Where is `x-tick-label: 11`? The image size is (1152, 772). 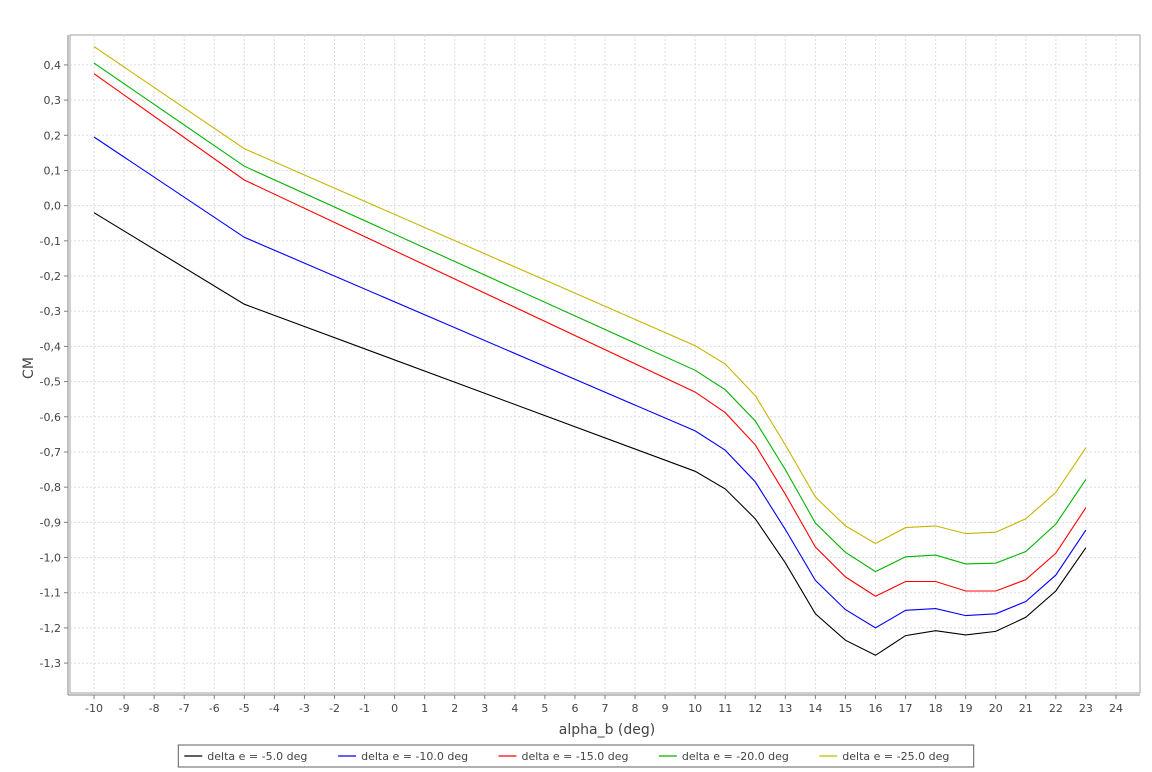 x-tick-label: 11 is located at coordinates (725, 708).